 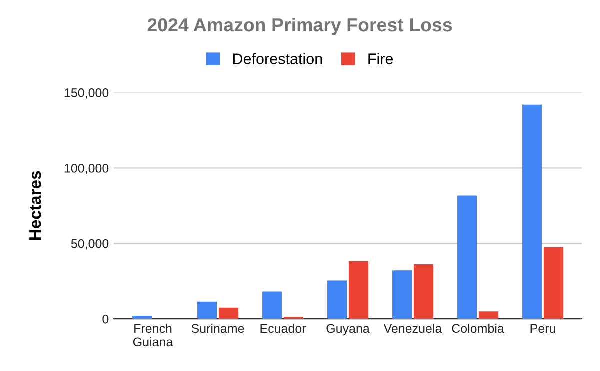 I want to click on x-tick-label: Suriname, so click(x=218, y=329).